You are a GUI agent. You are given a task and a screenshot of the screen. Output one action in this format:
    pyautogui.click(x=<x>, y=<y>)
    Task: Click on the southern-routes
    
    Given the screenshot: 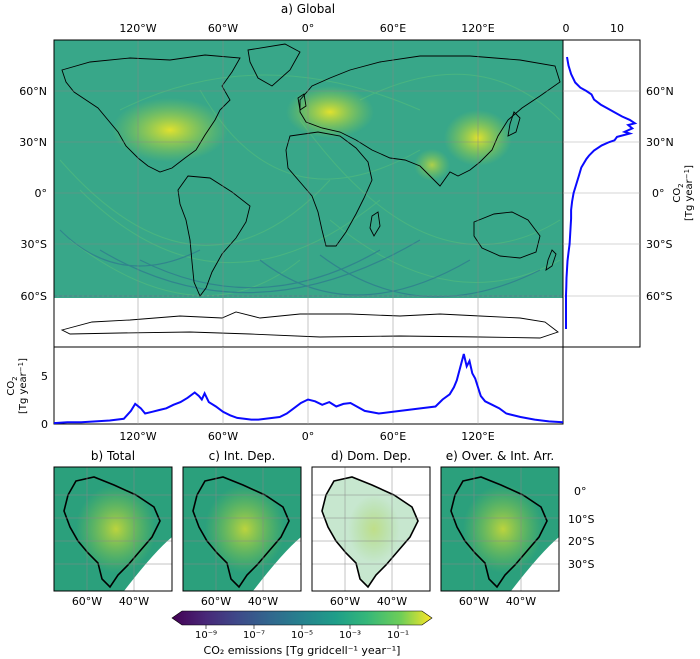 What is the action you would take?
    pyautogui.click(x=300, y=263)
    